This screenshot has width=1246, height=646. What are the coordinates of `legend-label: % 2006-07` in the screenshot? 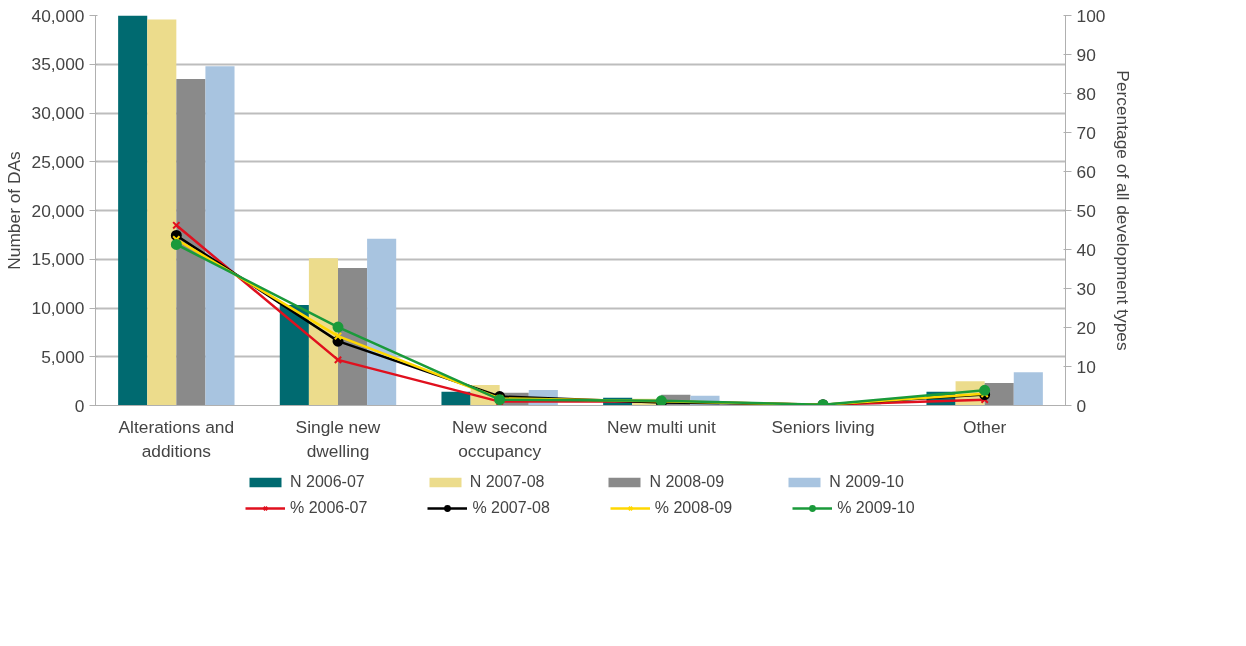 It's located at (329, 508).